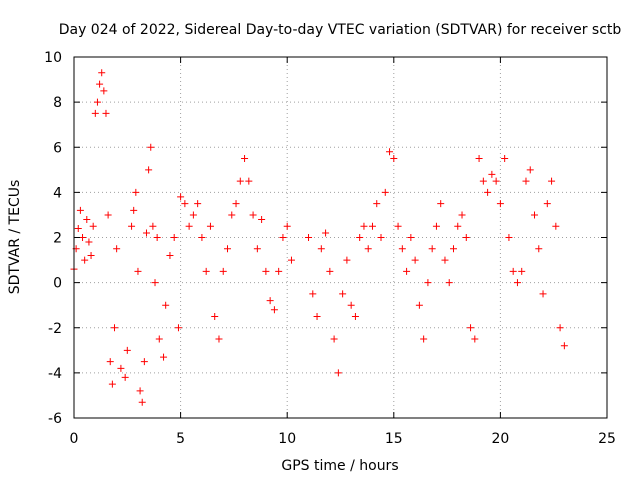 Image resolution: width=640 pixels, height=480 pixels. I want to click on y-tick-label: 10, so click(53, 58).